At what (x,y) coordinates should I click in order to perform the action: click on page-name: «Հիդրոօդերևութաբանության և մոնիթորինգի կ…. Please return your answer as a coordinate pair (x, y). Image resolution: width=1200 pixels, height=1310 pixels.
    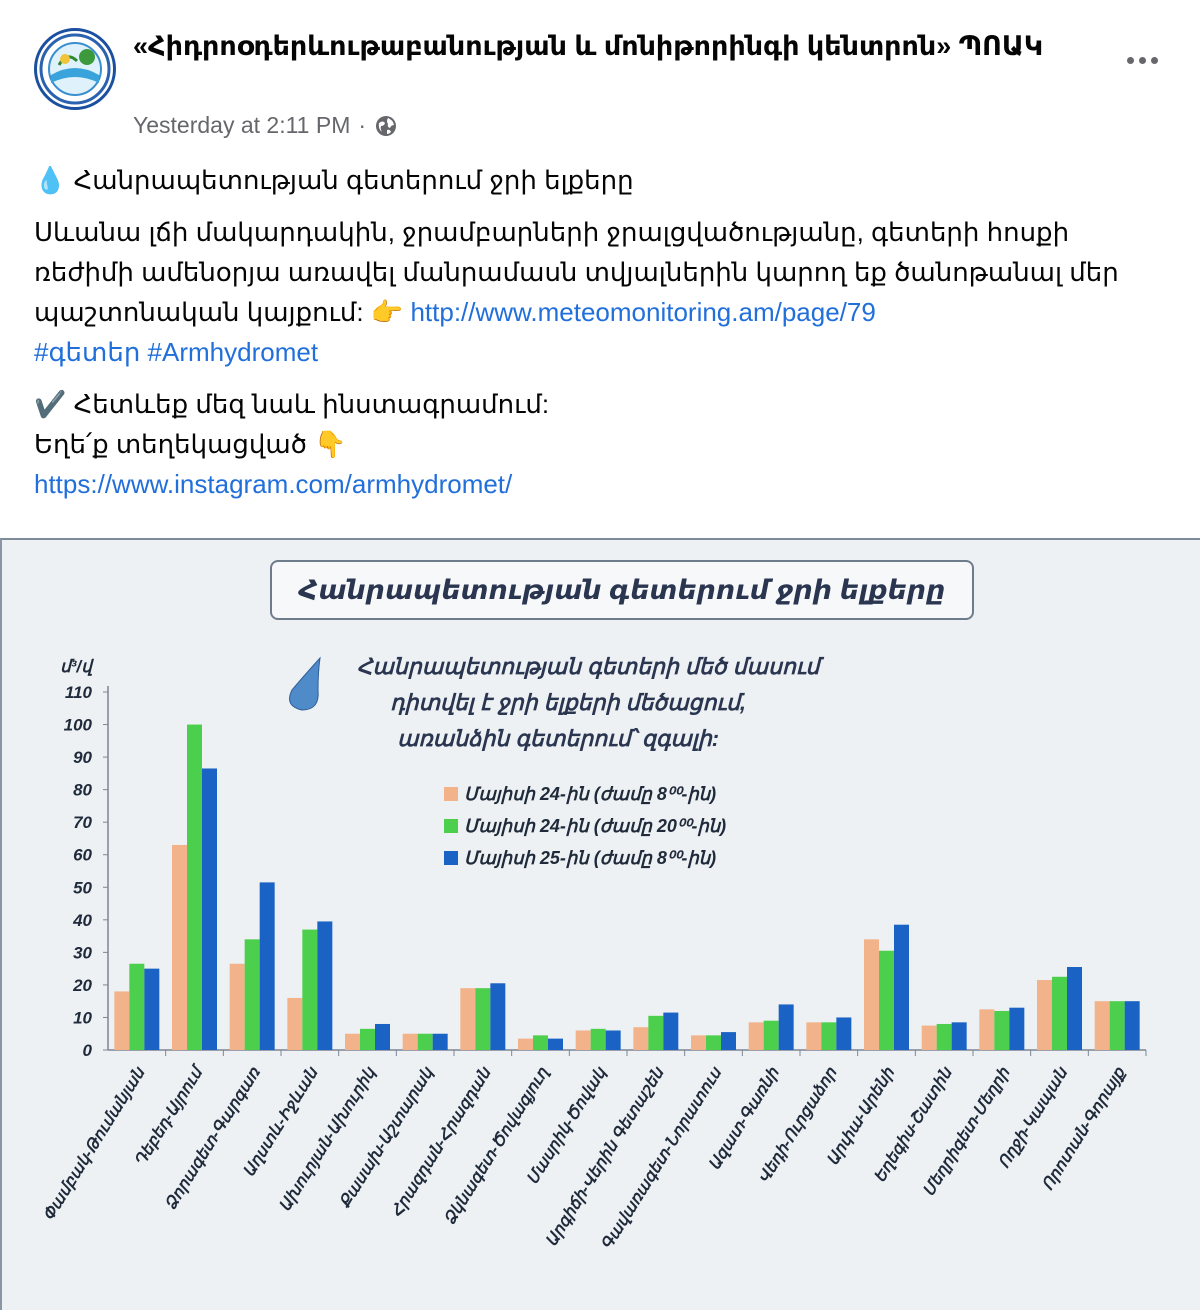
    Looking at the image, I should click on (588, 46).